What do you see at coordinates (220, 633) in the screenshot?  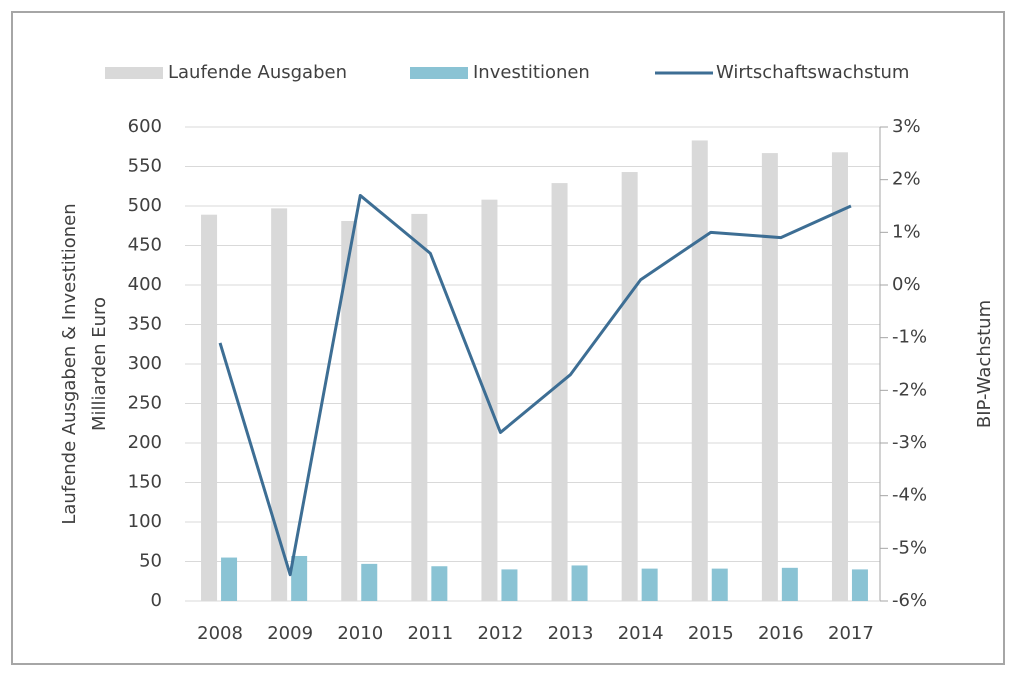 I see `x-tick-label: 2008` at bounding box center [220, 633].